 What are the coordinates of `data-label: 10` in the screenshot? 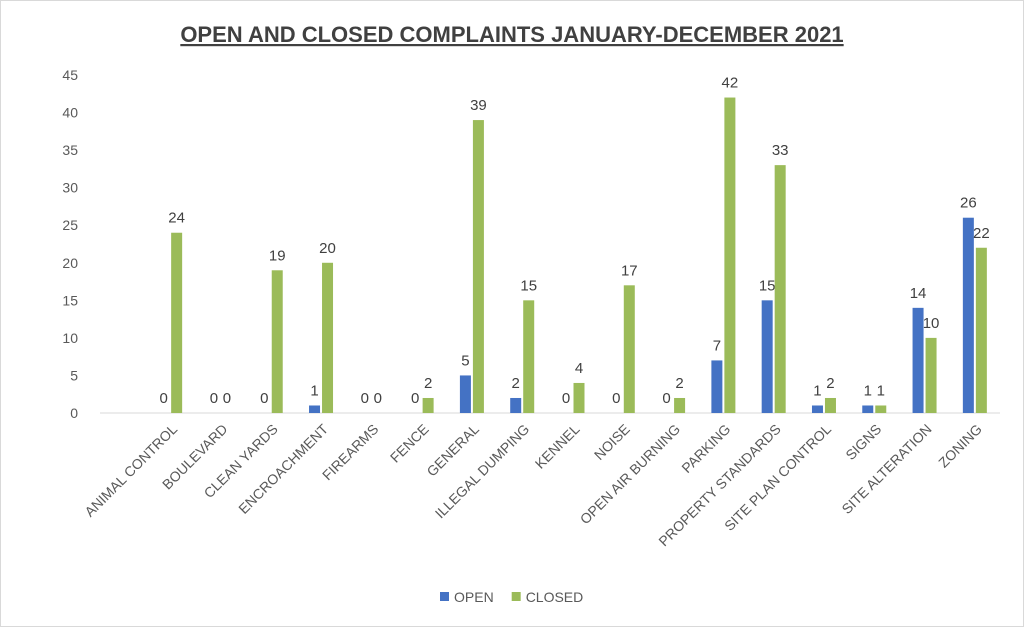 It's located at (931, 323).